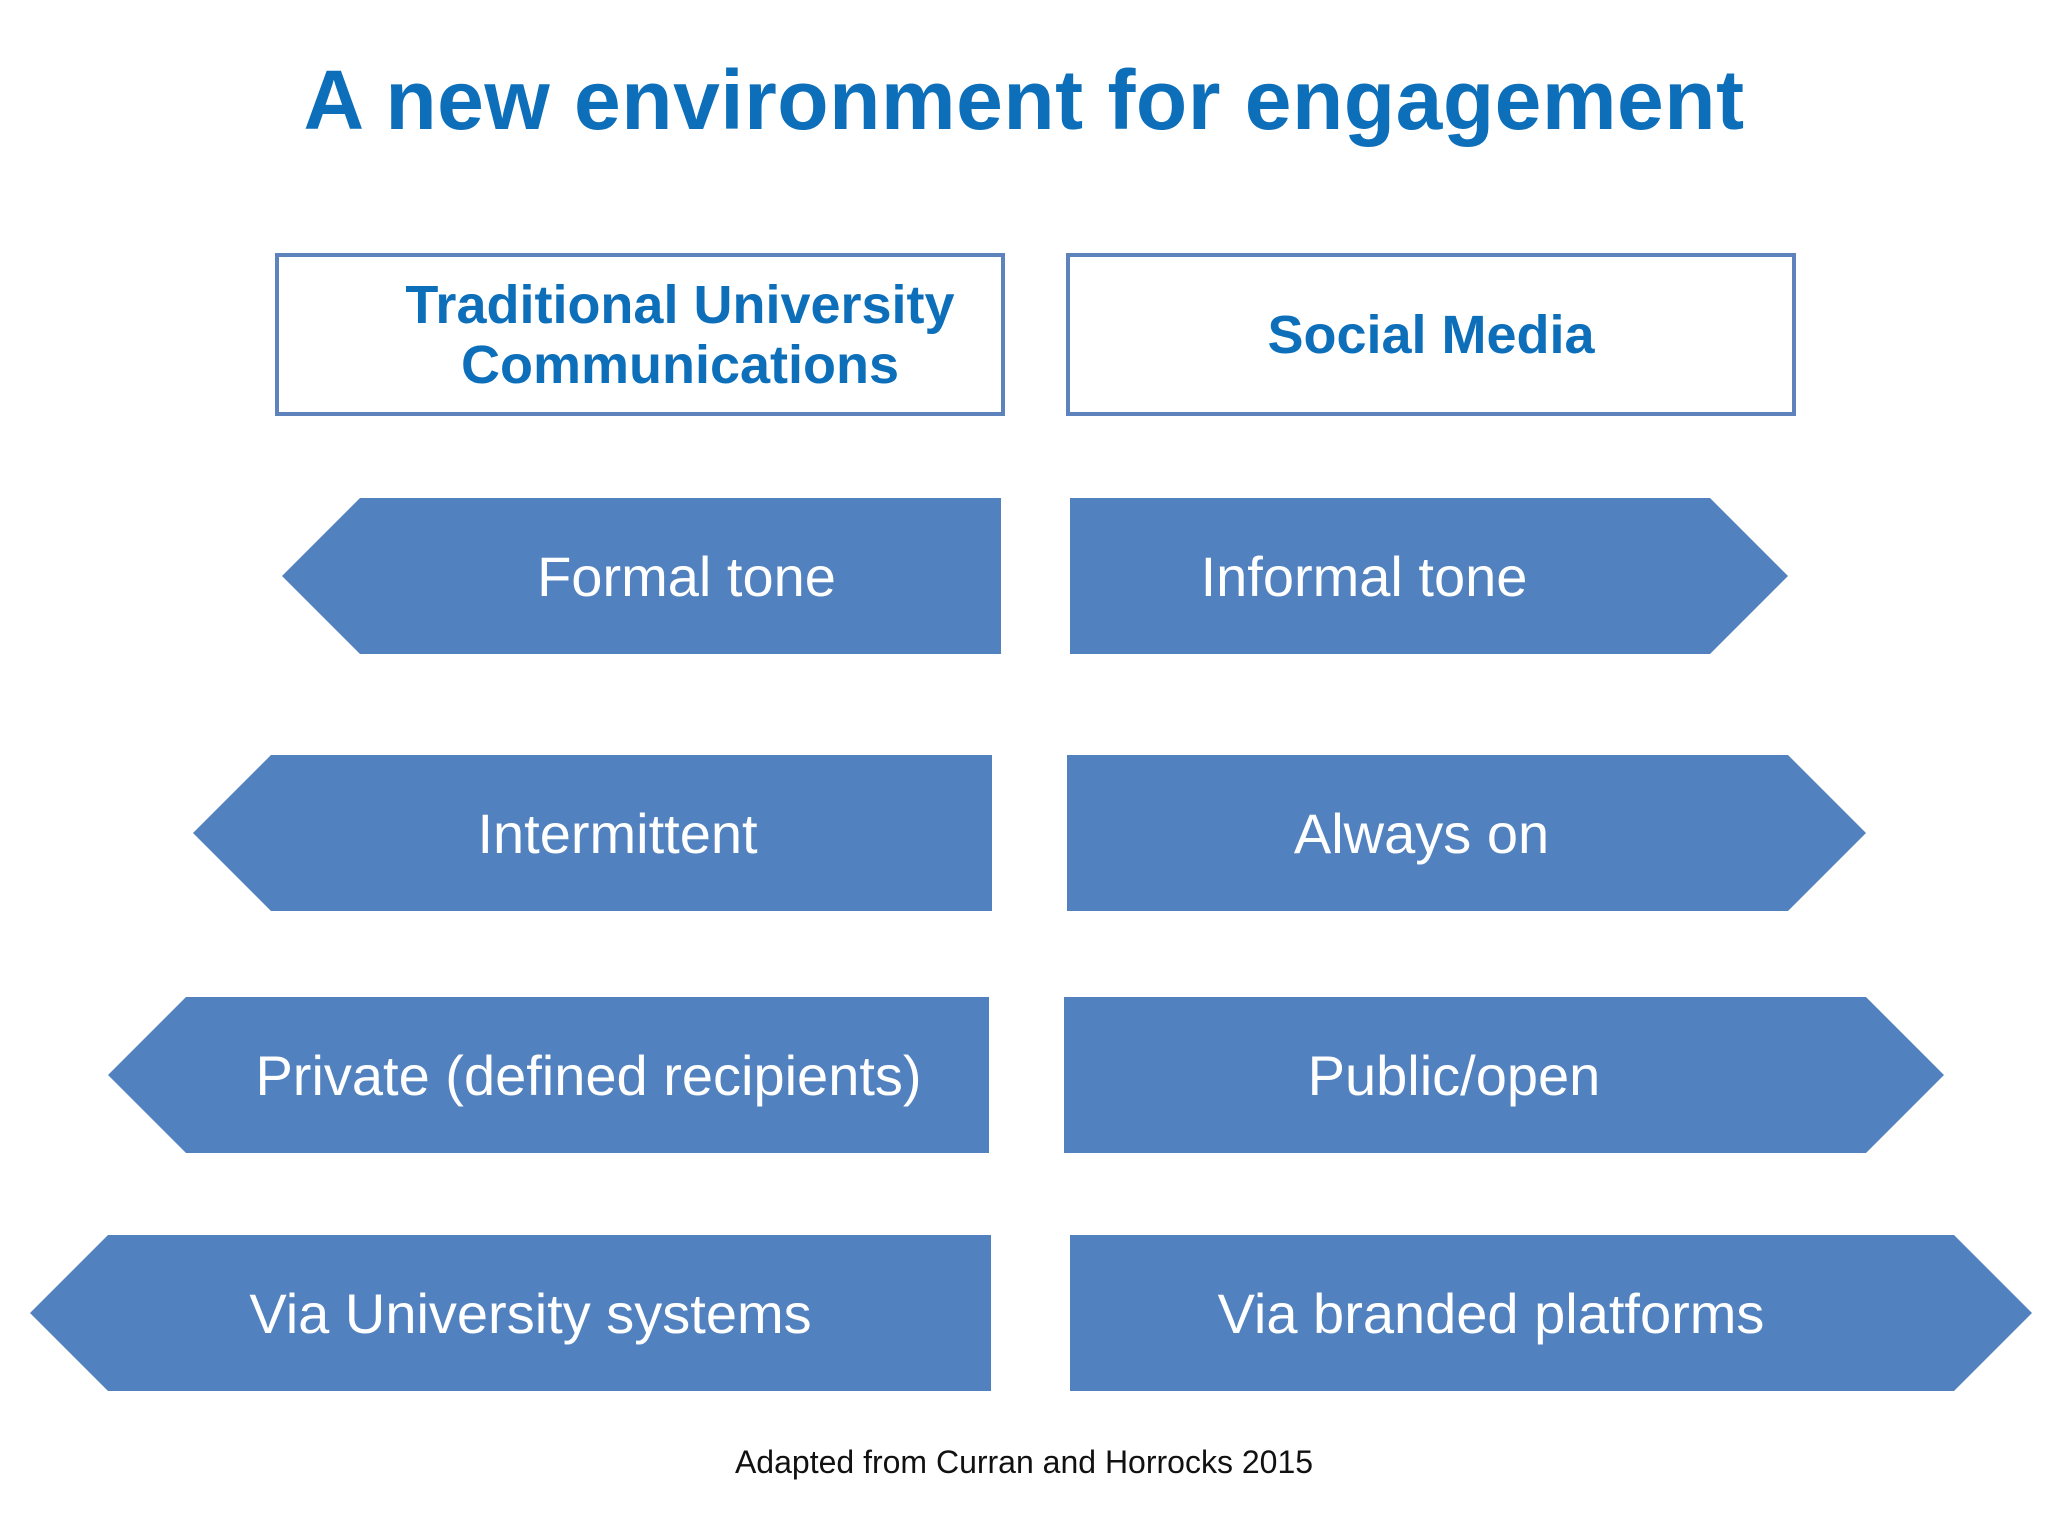 The width and height of the screenshot is (2048, 1536). What do you see at coordinates (1491, 1313) in the screenshot?
I see `right-arrow-label: Via branded platforms` at bounding box center [1491, 1313].